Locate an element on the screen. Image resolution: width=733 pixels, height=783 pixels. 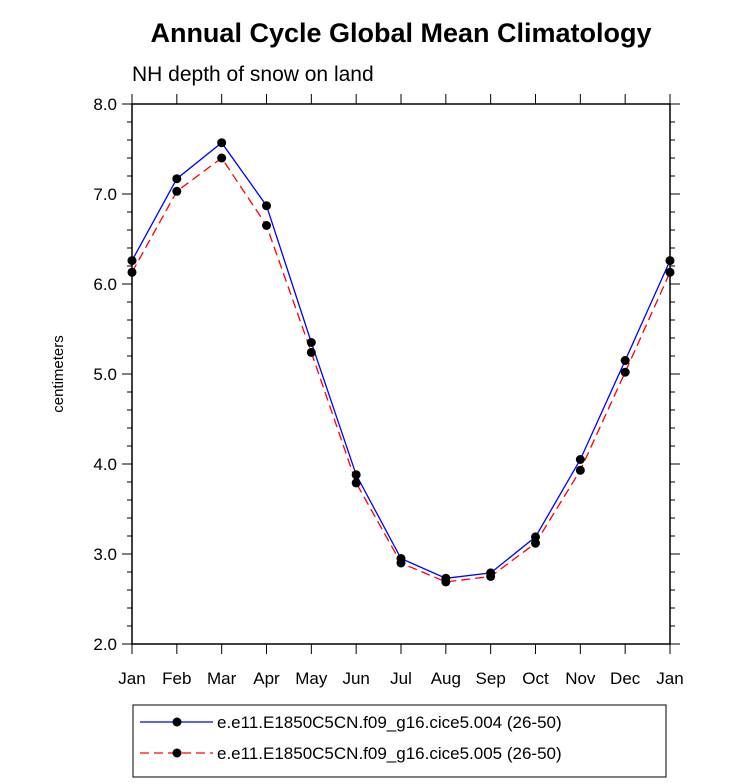
x-tick-label: Jul is located at coordinates (401, 678).